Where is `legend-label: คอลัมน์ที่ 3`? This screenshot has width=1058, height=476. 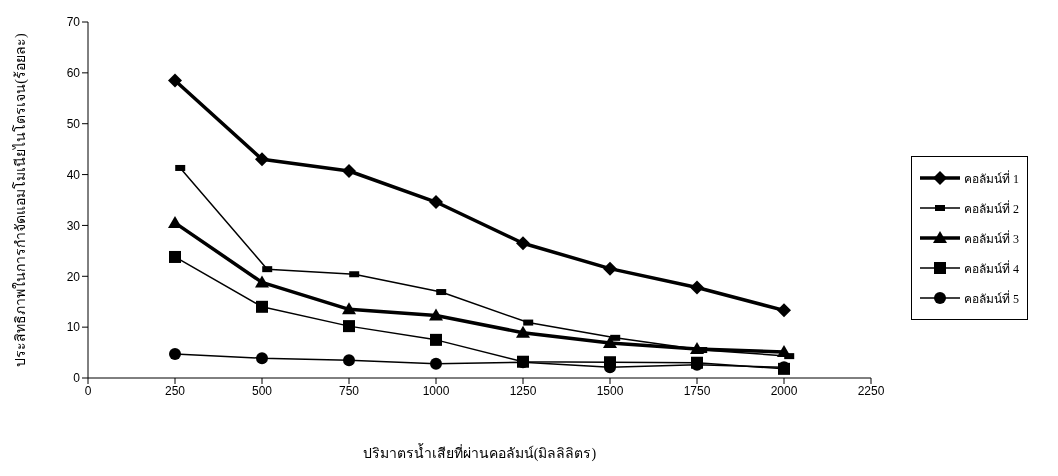
legend-label: คอลัมน์ที่ 3 is located at coordinates (991, 238).